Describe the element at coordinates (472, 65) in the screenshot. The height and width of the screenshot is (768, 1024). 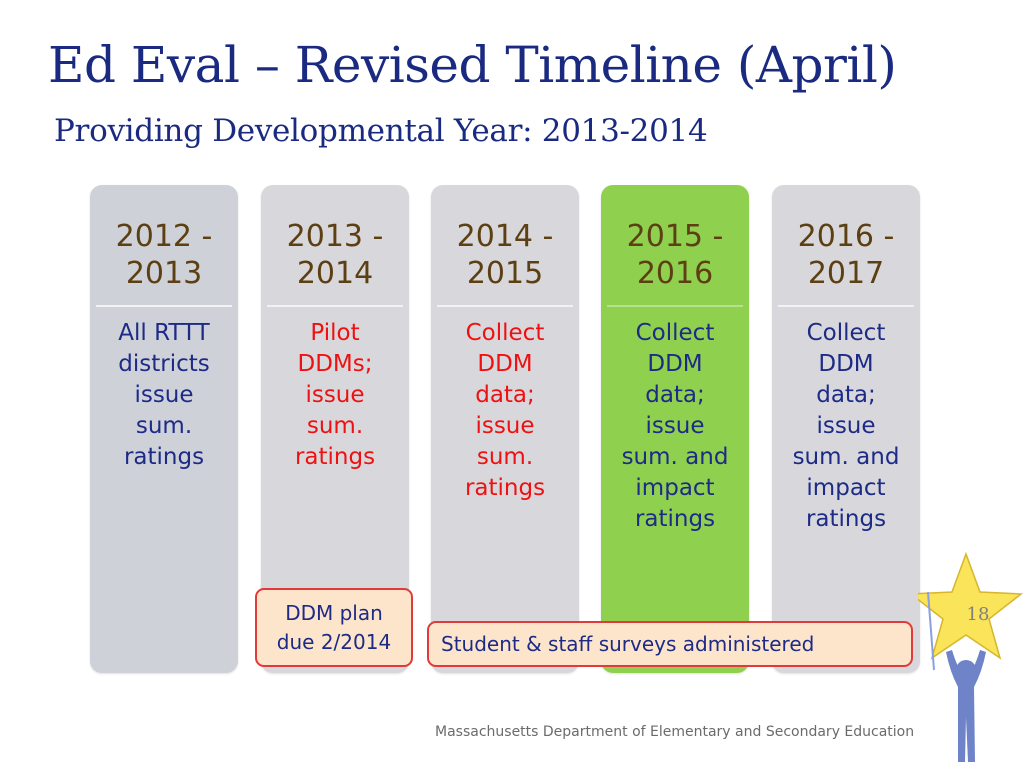
I see `slide-title: Ed Eval – Revised Timeline (April)` at that location.